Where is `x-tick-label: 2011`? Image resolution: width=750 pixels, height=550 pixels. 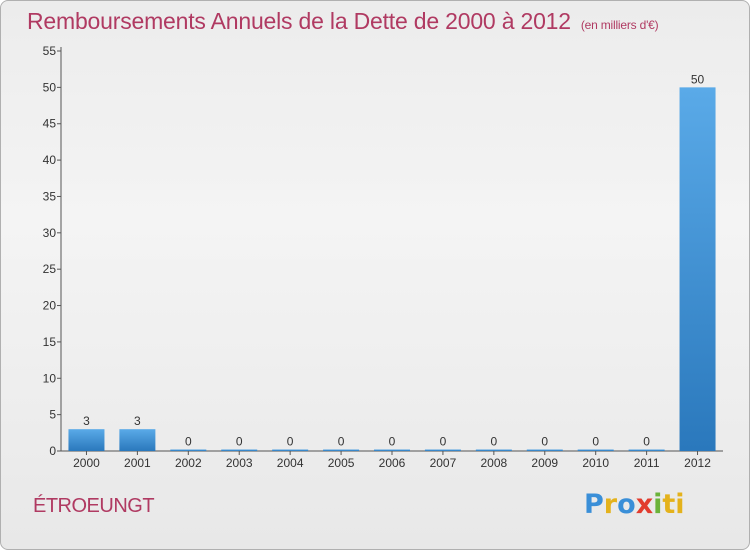
x-tick-label: 2011 is located at coordinates (647, 463).